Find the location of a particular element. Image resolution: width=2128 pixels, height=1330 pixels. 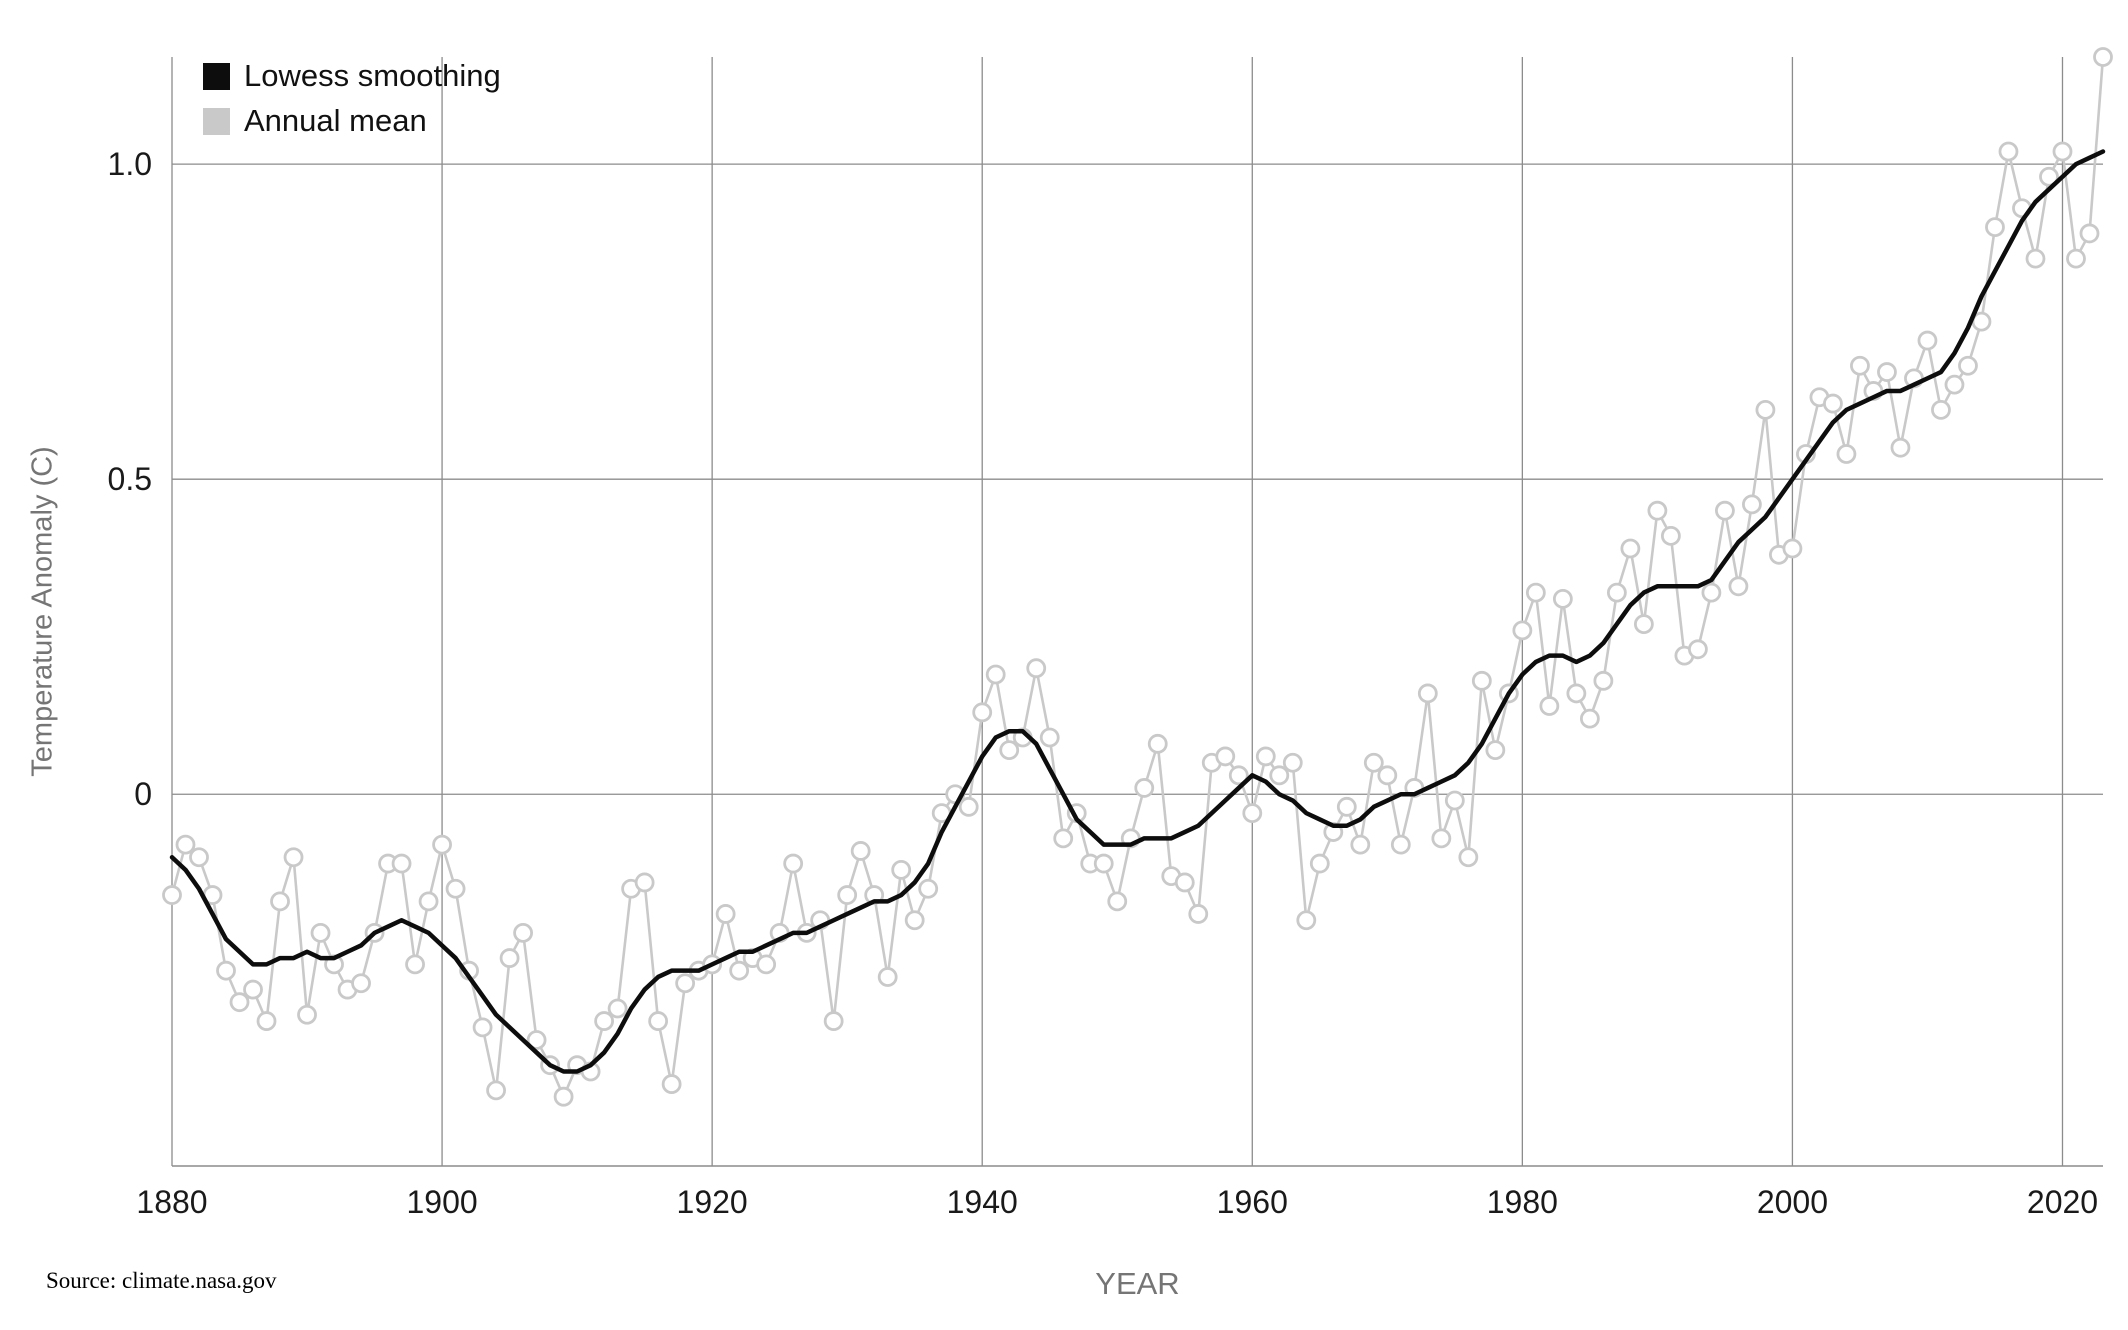

x-tick-label: 1940 is located at coordinates (982, 1202).